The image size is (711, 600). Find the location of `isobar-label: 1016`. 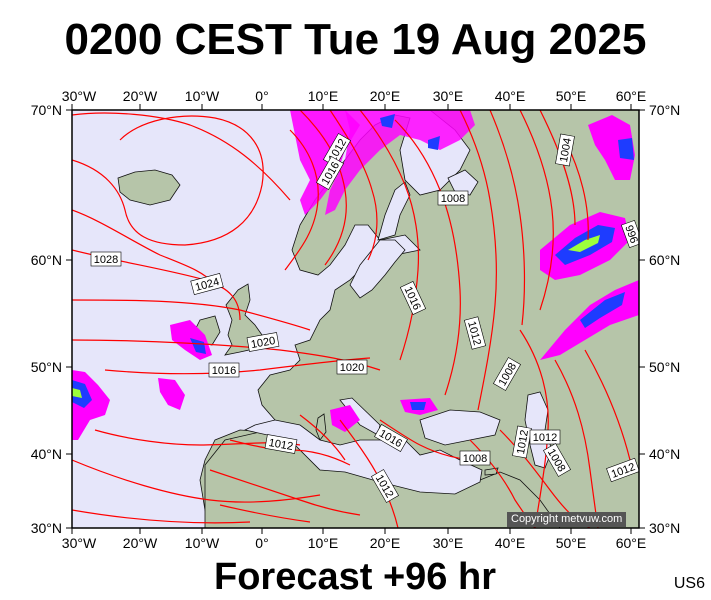

isobar-label: 1016 is located at coordinates (224, 370).